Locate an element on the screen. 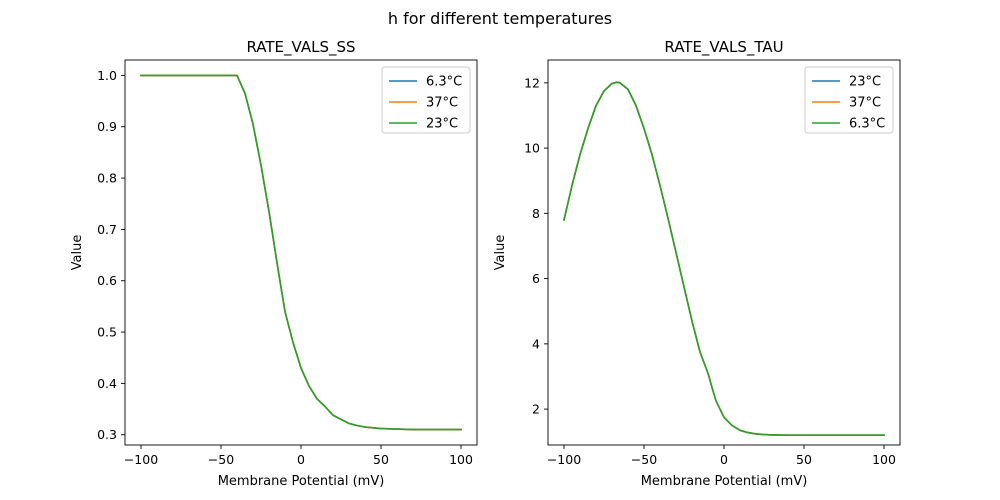 The height and width of the screenshot is (500, 1000). y-tick-label: 0.8 is located at coordinates (107, 178).